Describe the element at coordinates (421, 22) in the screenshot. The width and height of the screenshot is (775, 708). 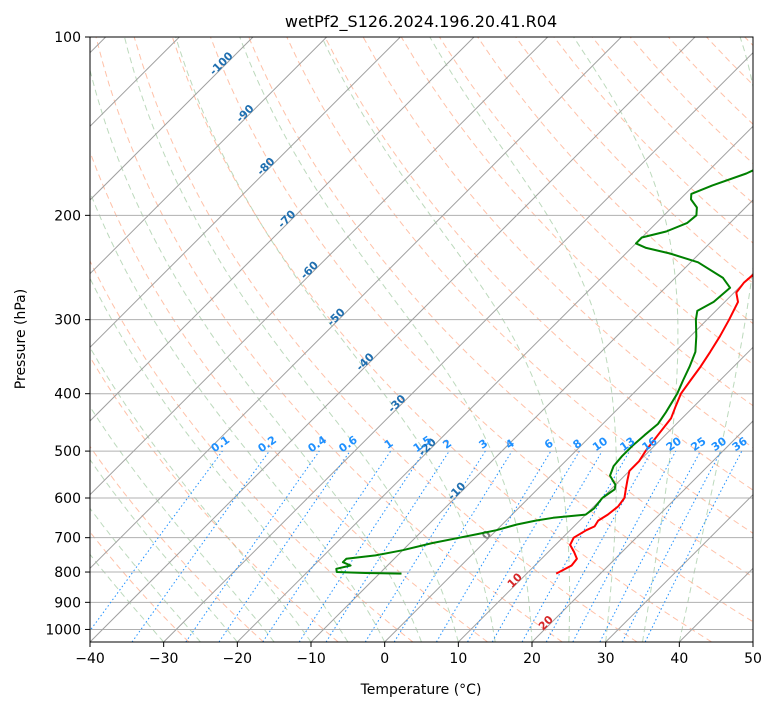
I see `chart-title: wetPf2_S126.2024.196.20.41.R04` at that location.